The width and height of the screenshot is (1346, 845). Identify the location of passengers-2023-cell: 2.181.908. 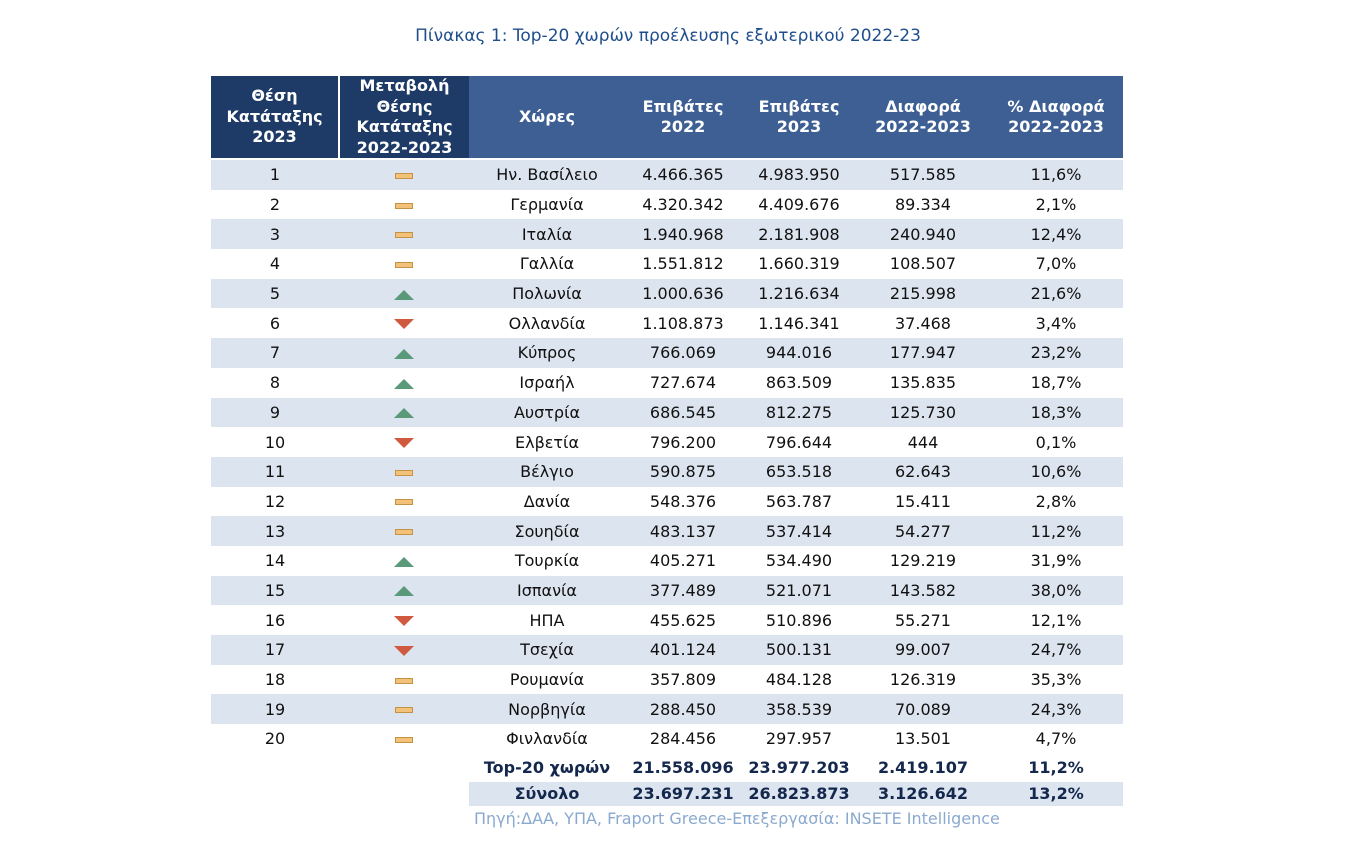
(799, 234).